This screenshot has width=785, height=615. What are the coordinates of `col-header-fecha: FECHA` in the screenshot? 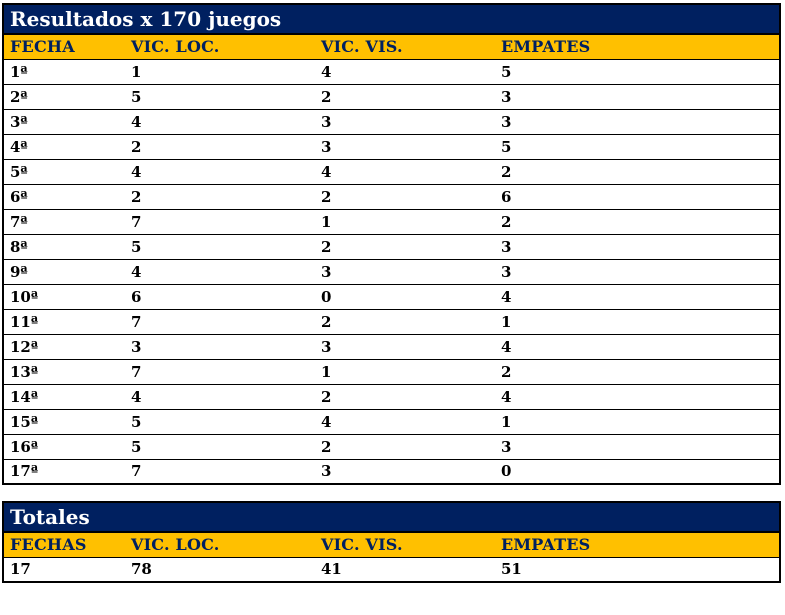 It's located at (64, 46).